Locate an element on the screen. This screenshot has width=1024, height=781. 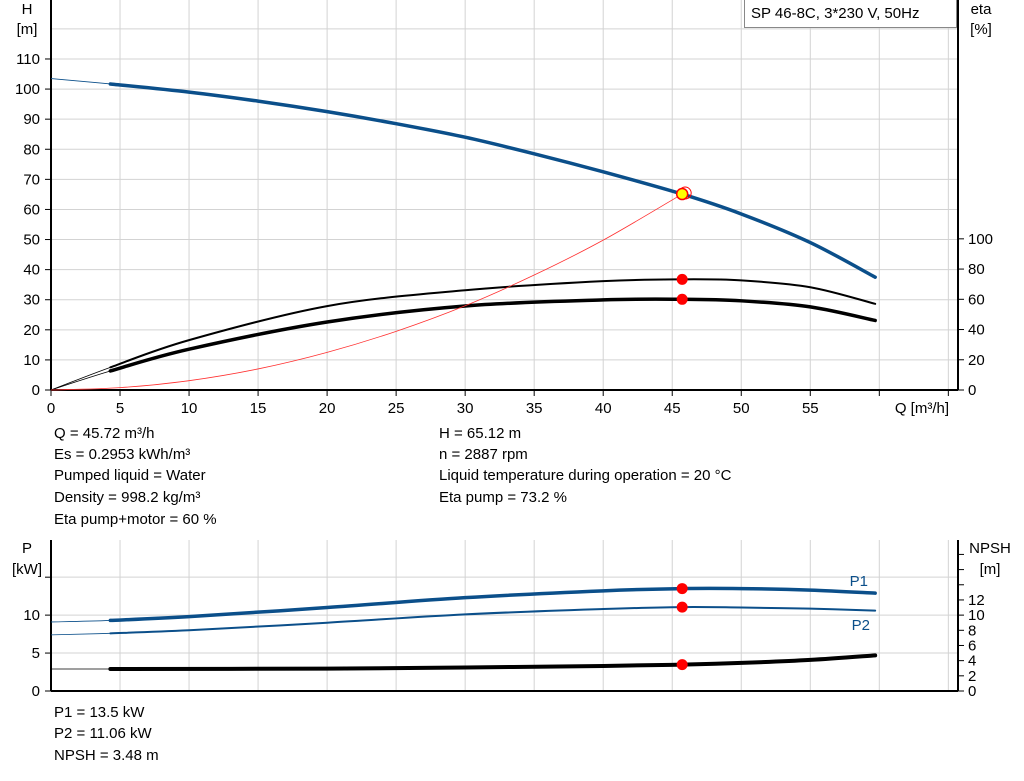
curve-eta-pump-motor is located at coordinates (492, 335).